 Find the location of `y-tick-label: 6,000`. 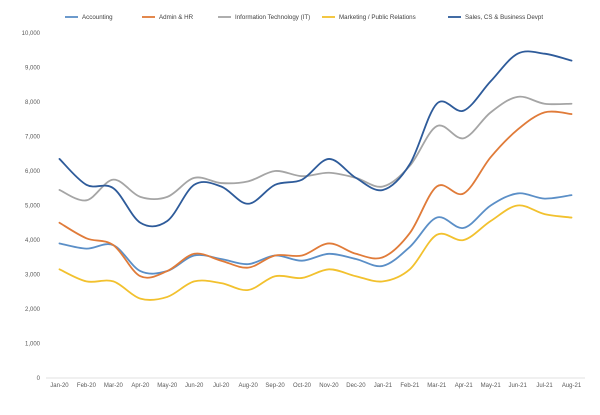

y-tick-label: 6,000 is located at coordinates (33, 172).